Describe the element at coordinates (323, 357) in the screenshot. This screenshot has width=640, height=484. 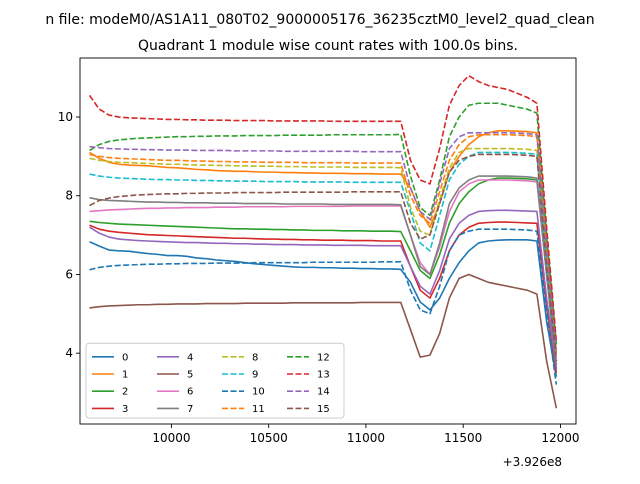
I see `legend-label-12: 12` at that location.